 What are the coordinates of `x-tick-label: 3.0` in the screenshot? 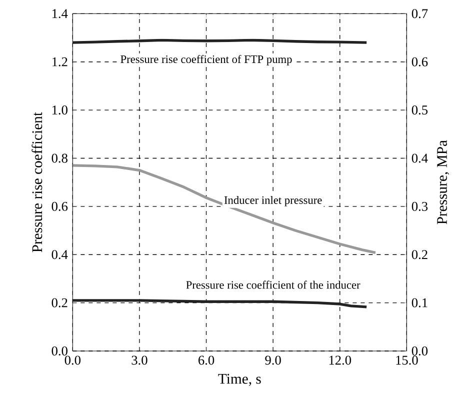 It's located at (140, 360).